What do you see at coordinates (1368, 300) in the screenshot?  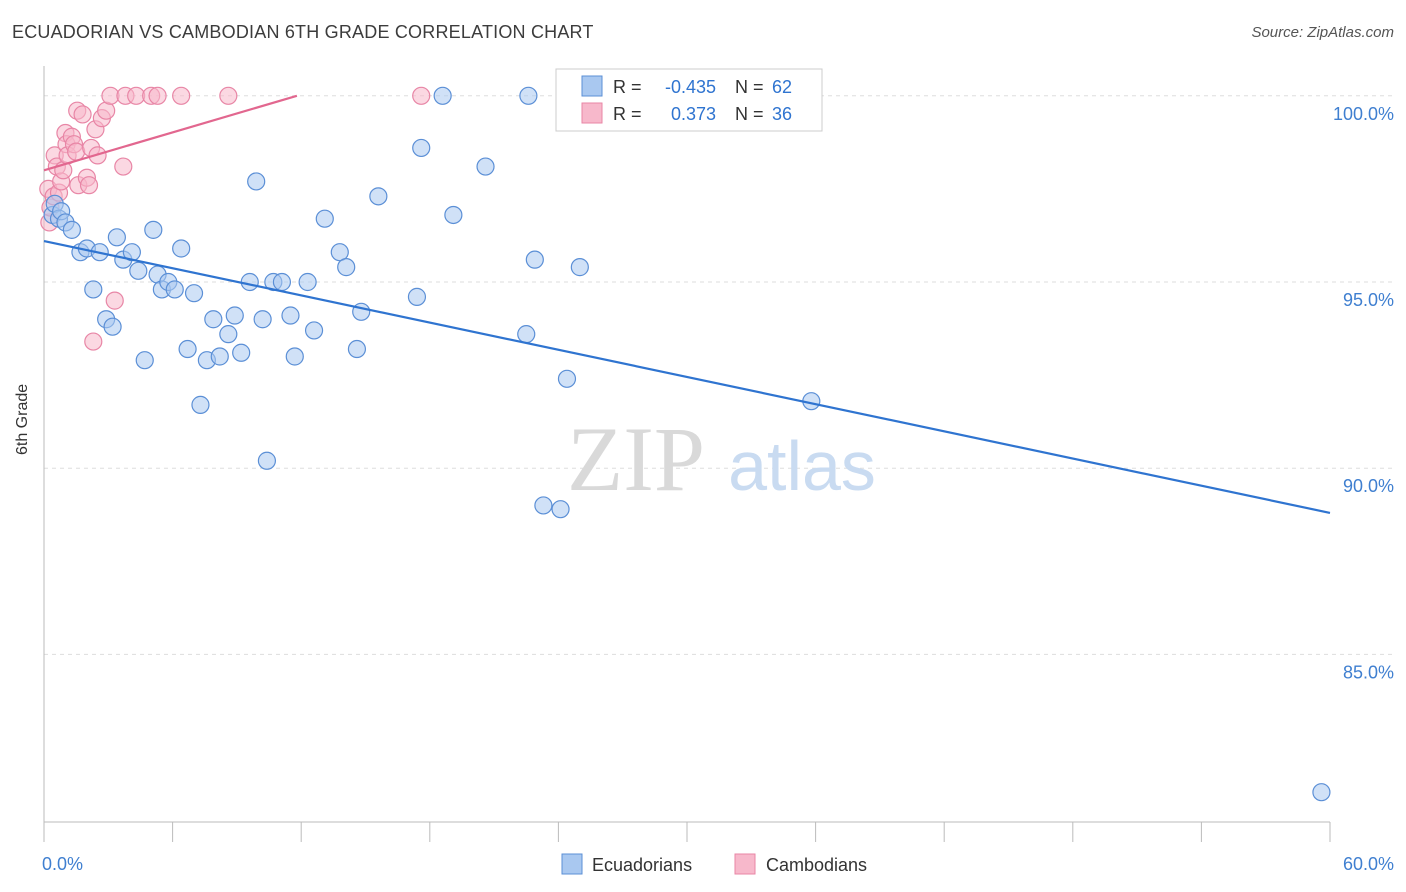 I see `y-tick-label: 95.0%` at bounding box center [1368, 300].